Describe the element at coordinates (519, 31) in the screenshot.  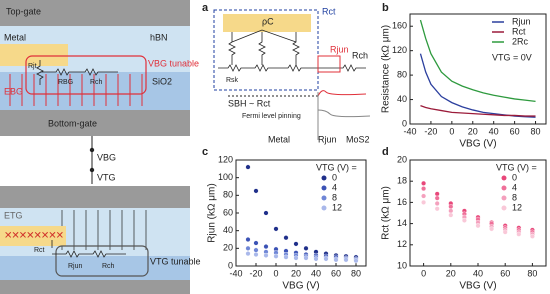
I see `legend-label: Rct` at that location.